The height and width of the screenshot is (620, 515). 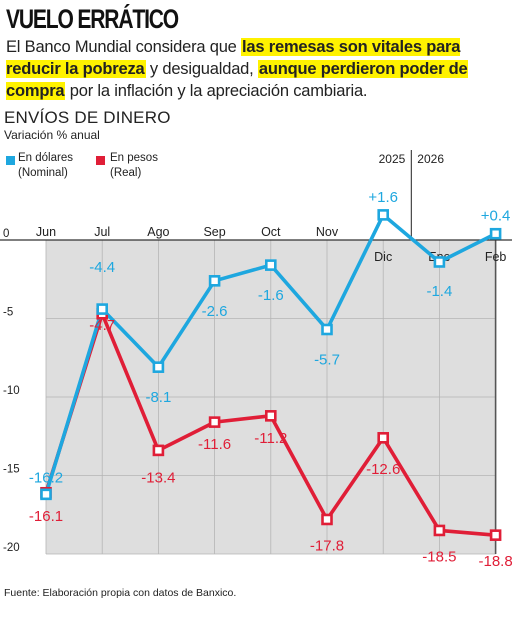 I want to click on legend-pesos-line1: En pesos, so click(x=134, y=158).